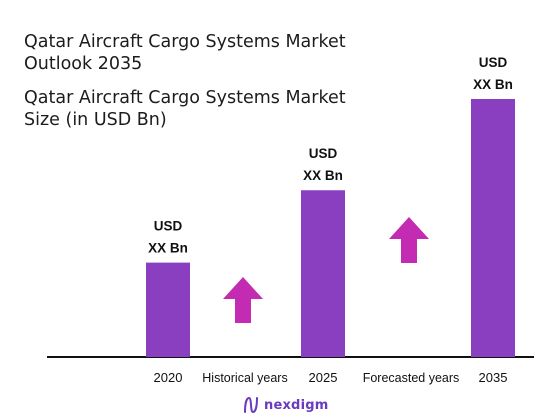 The height and width of the screenshot is (418, 557). What do you see at coordinates (296, 405) in the screenshot?
I see `brand-name: nexdigm` at bounding box center [296, 405].